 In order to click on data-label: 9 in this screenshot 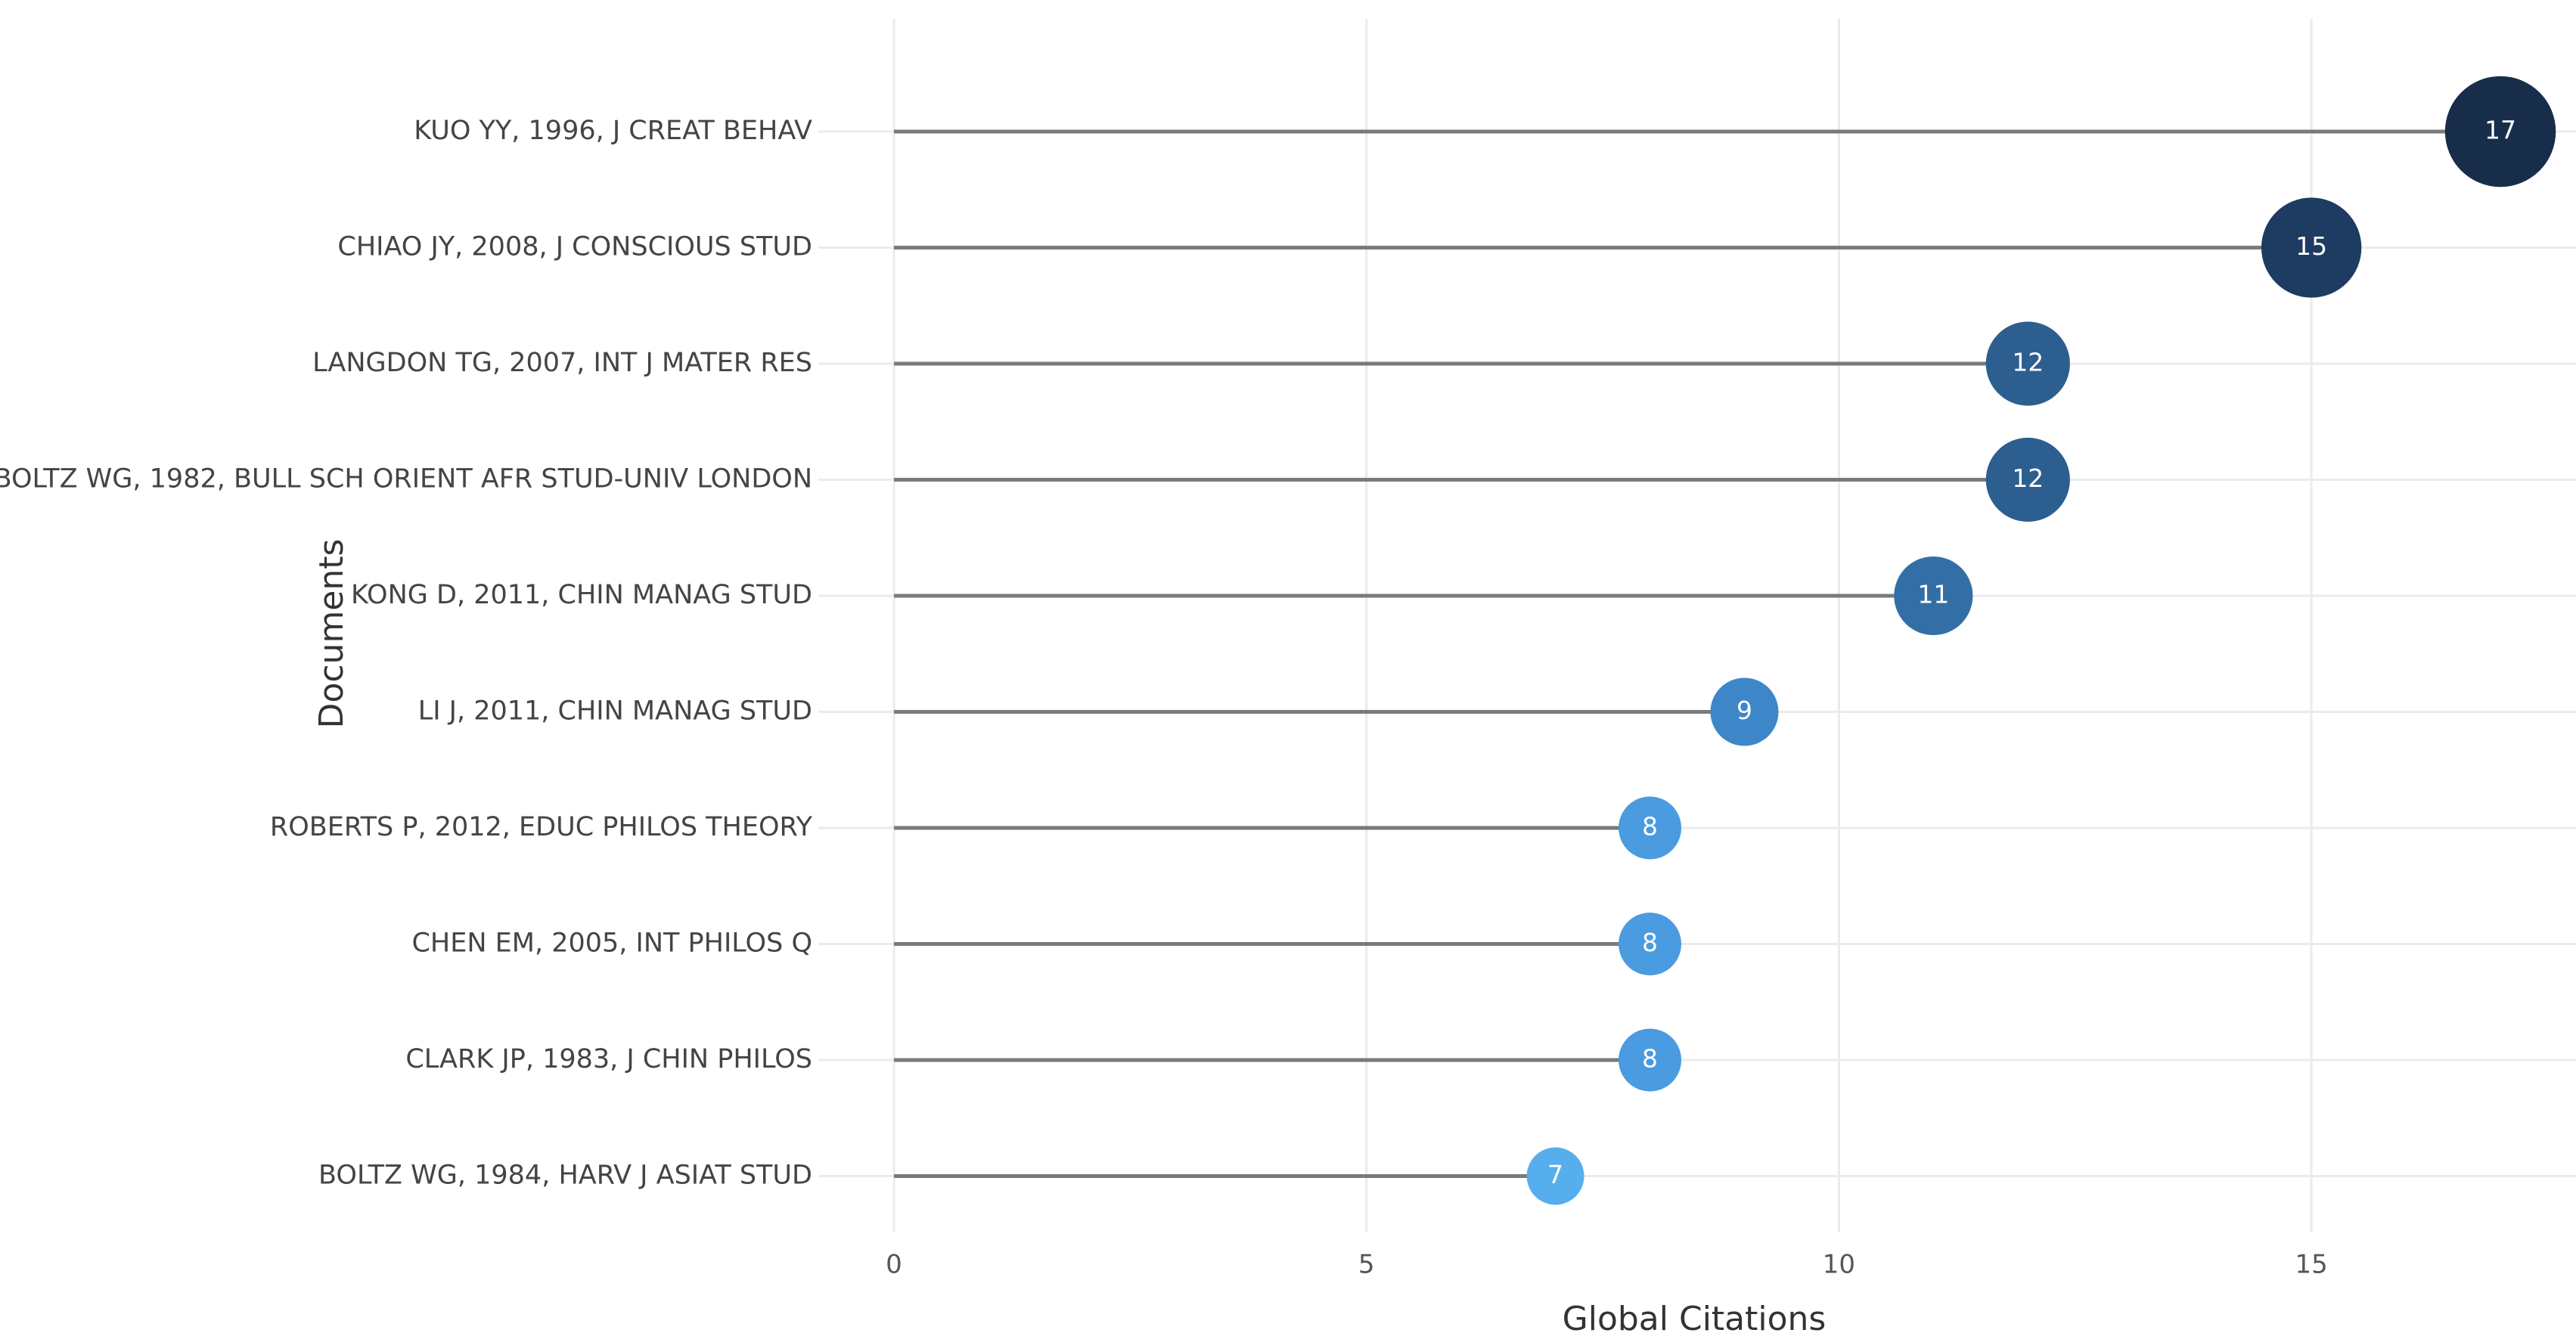, I will do `click(1744, 710)`.